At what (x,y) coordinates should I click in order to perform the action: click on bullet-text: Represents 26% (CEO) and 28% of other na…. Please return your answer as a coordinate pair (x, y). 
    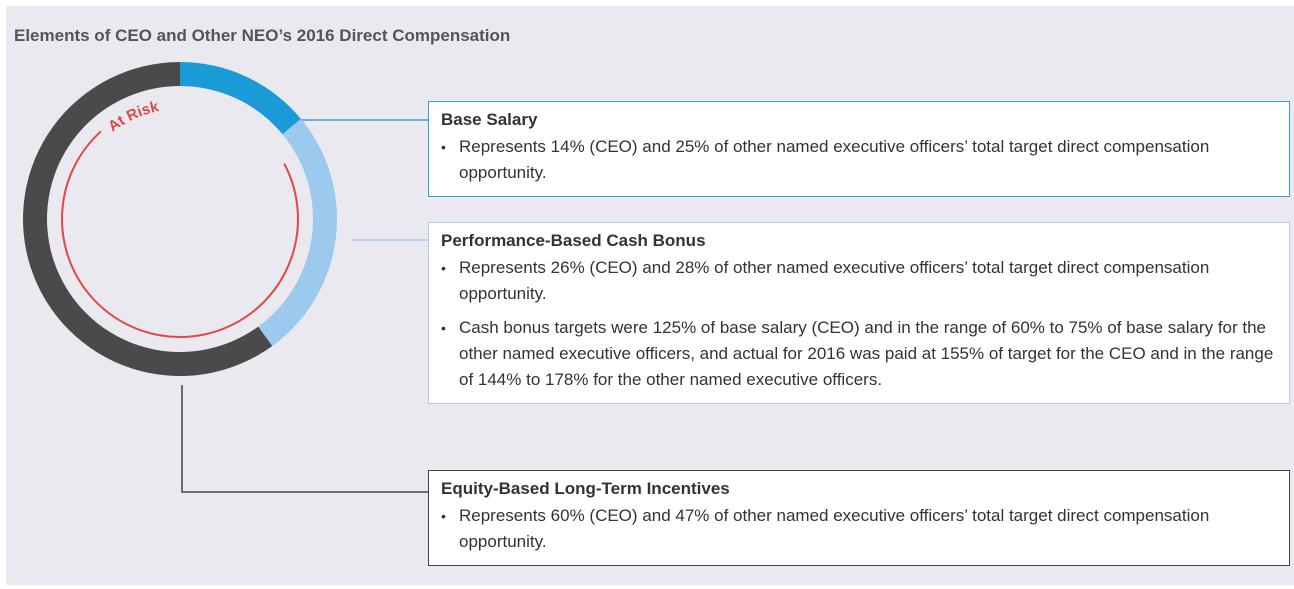
    Looking at the image, I should click on (857, 281).